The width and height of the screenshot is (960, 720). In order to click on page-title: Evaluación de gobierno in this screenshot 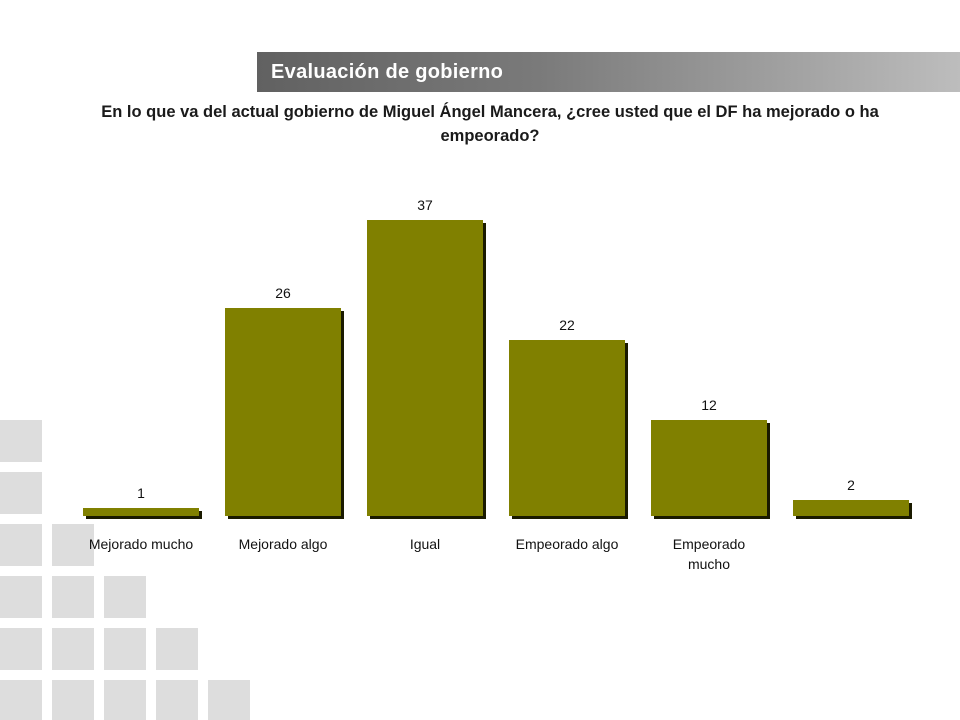, I will do `click(387, 72)`.